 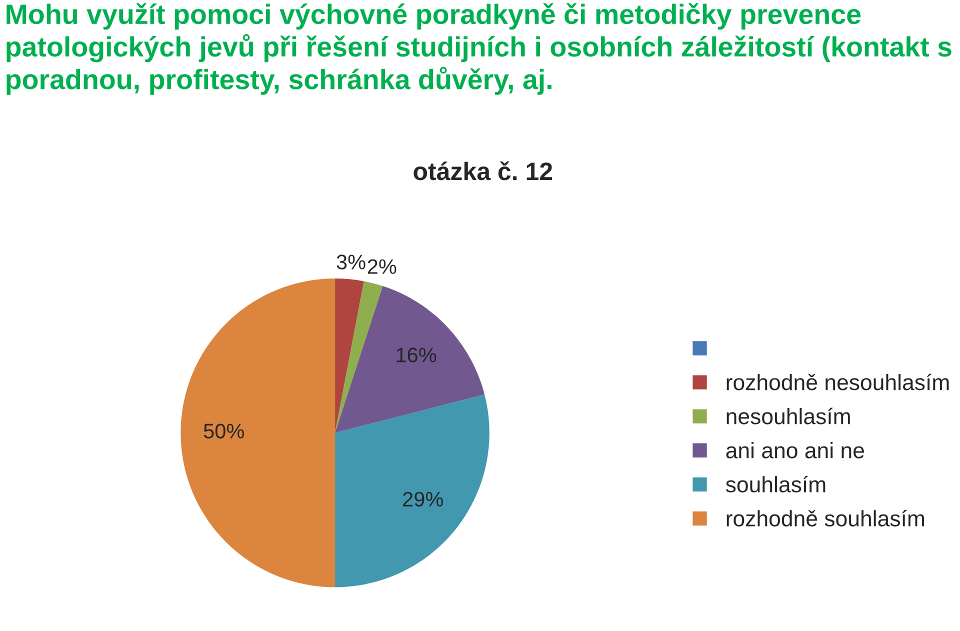 I want to click on data-label: 29%, so click(x=423, y=499).